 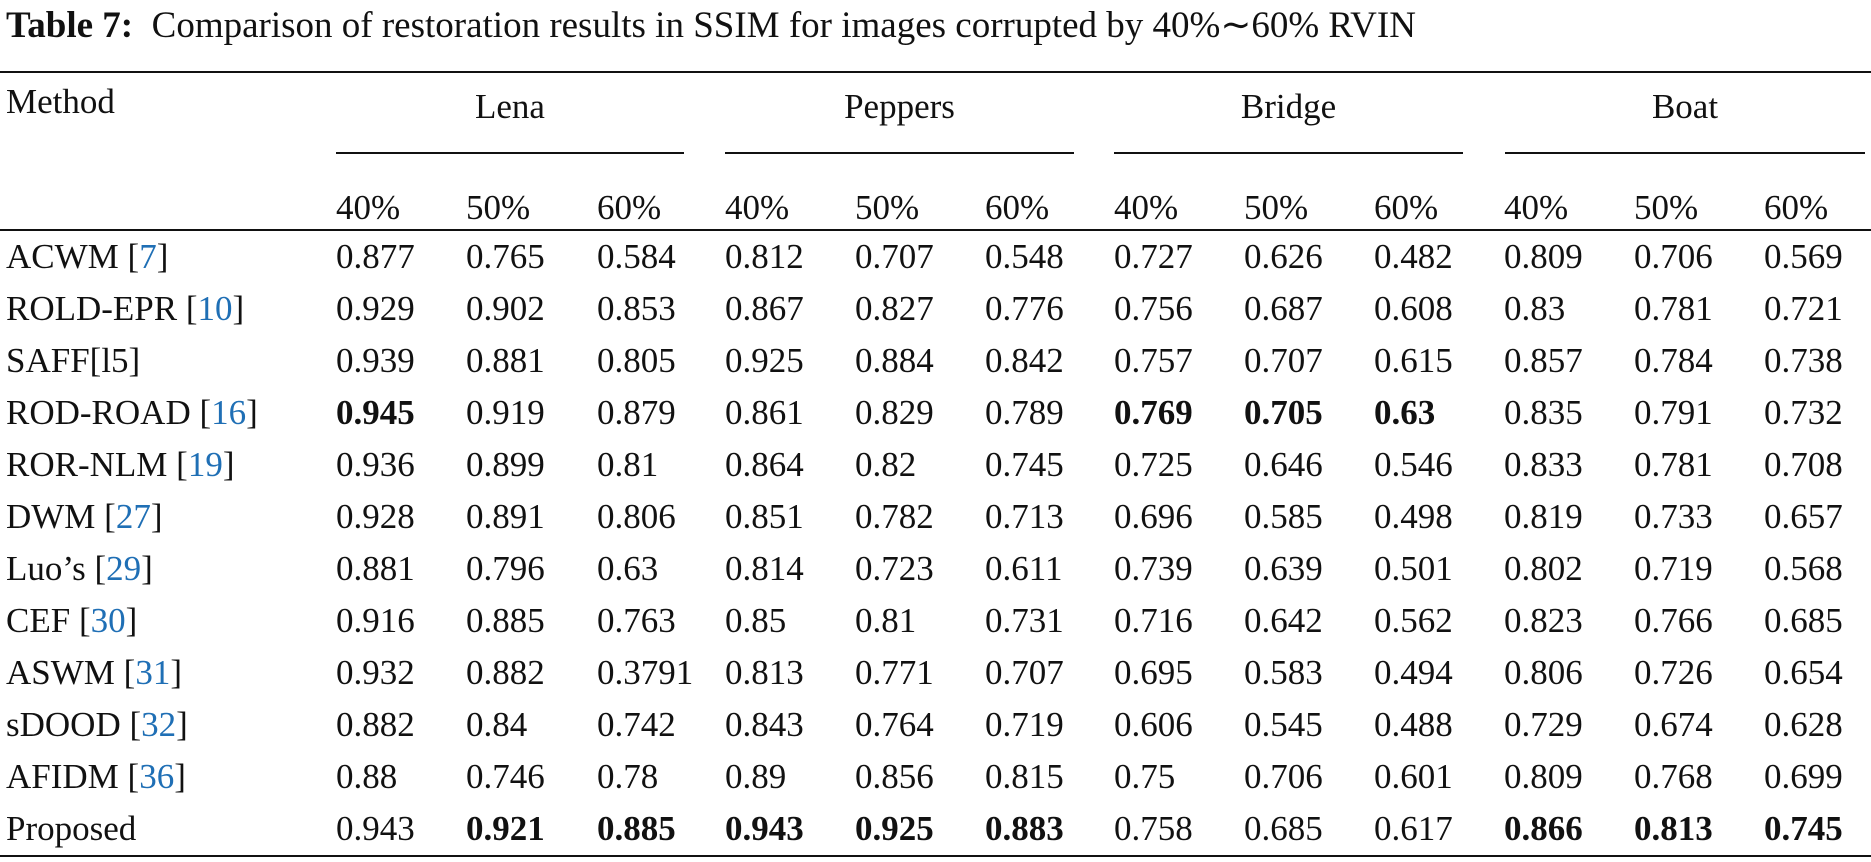 I want to click on value-cell: 0.706, so click(x=1283, y=776).